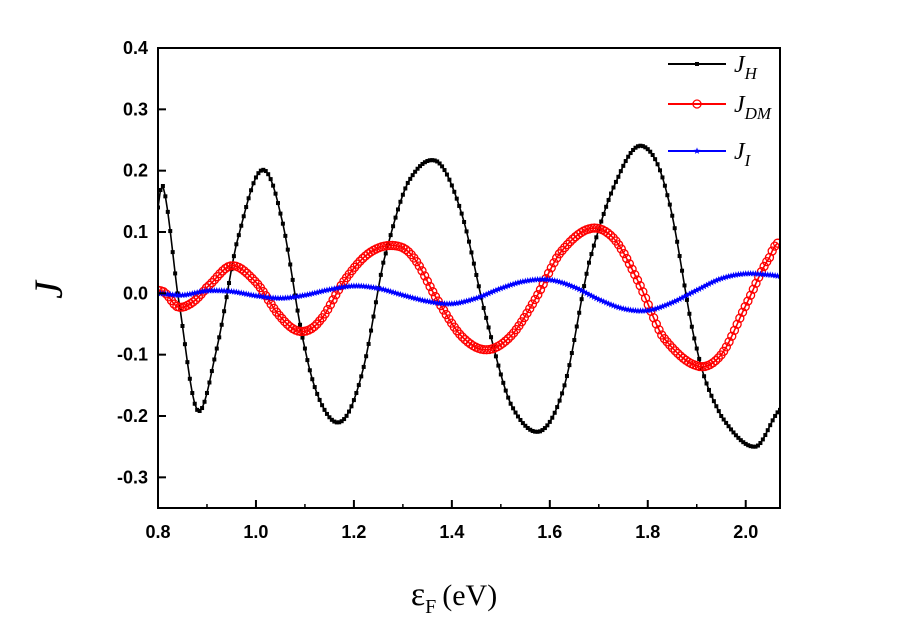 The height and width of the screenshot is (642, 913). I want to click on y-tick-label: -0.1, so click(132, 355).